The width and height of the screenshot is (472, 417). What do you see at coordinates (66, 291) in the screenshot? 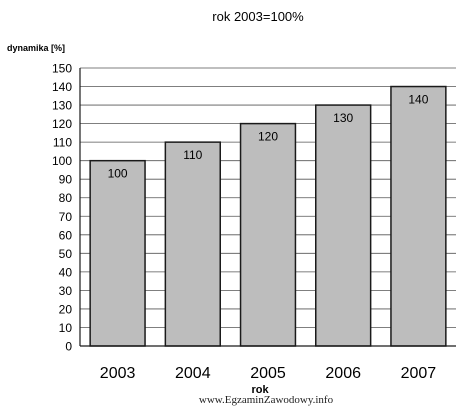
I see `y-tick-label-30: 30` at bounding box center [66, 291].